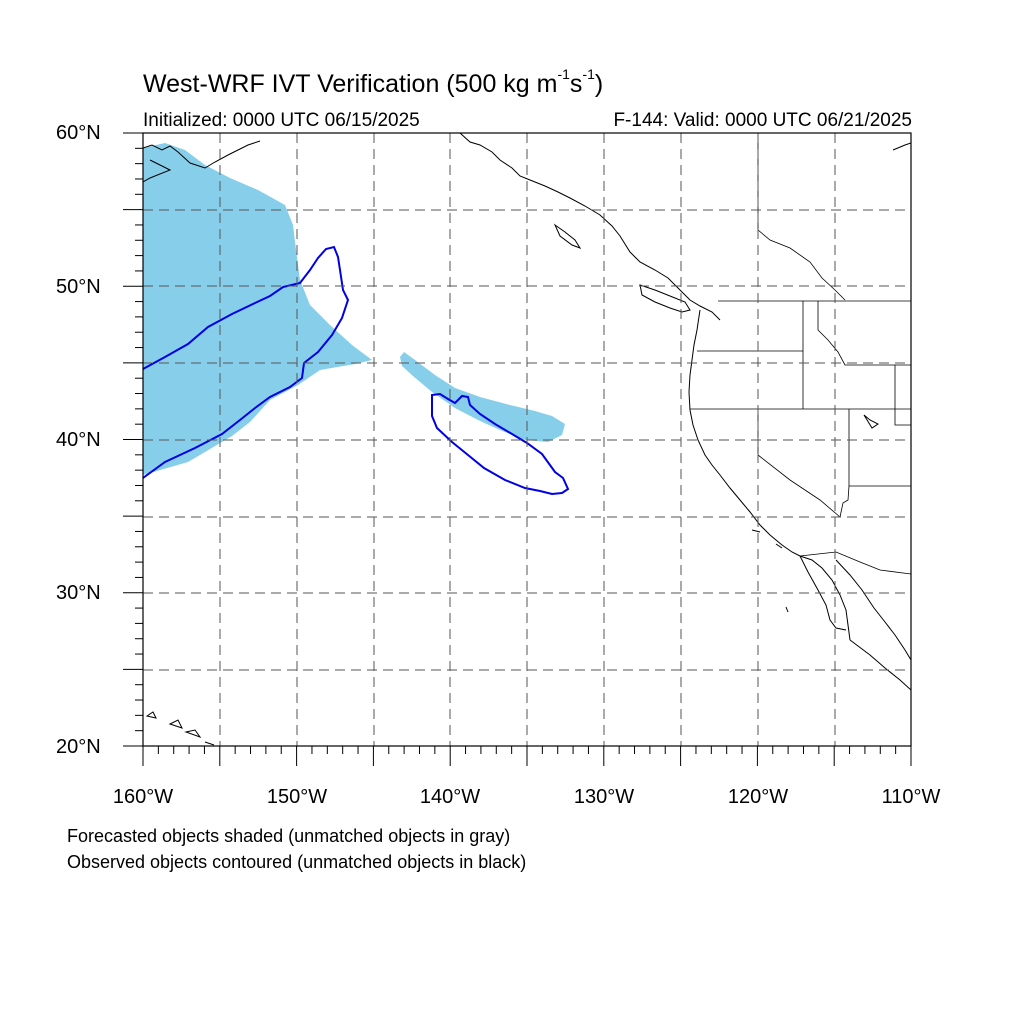  What do you see at coordinates (800, 354) in the screenshot?
I see `borders` at bounding box center [800, 354].